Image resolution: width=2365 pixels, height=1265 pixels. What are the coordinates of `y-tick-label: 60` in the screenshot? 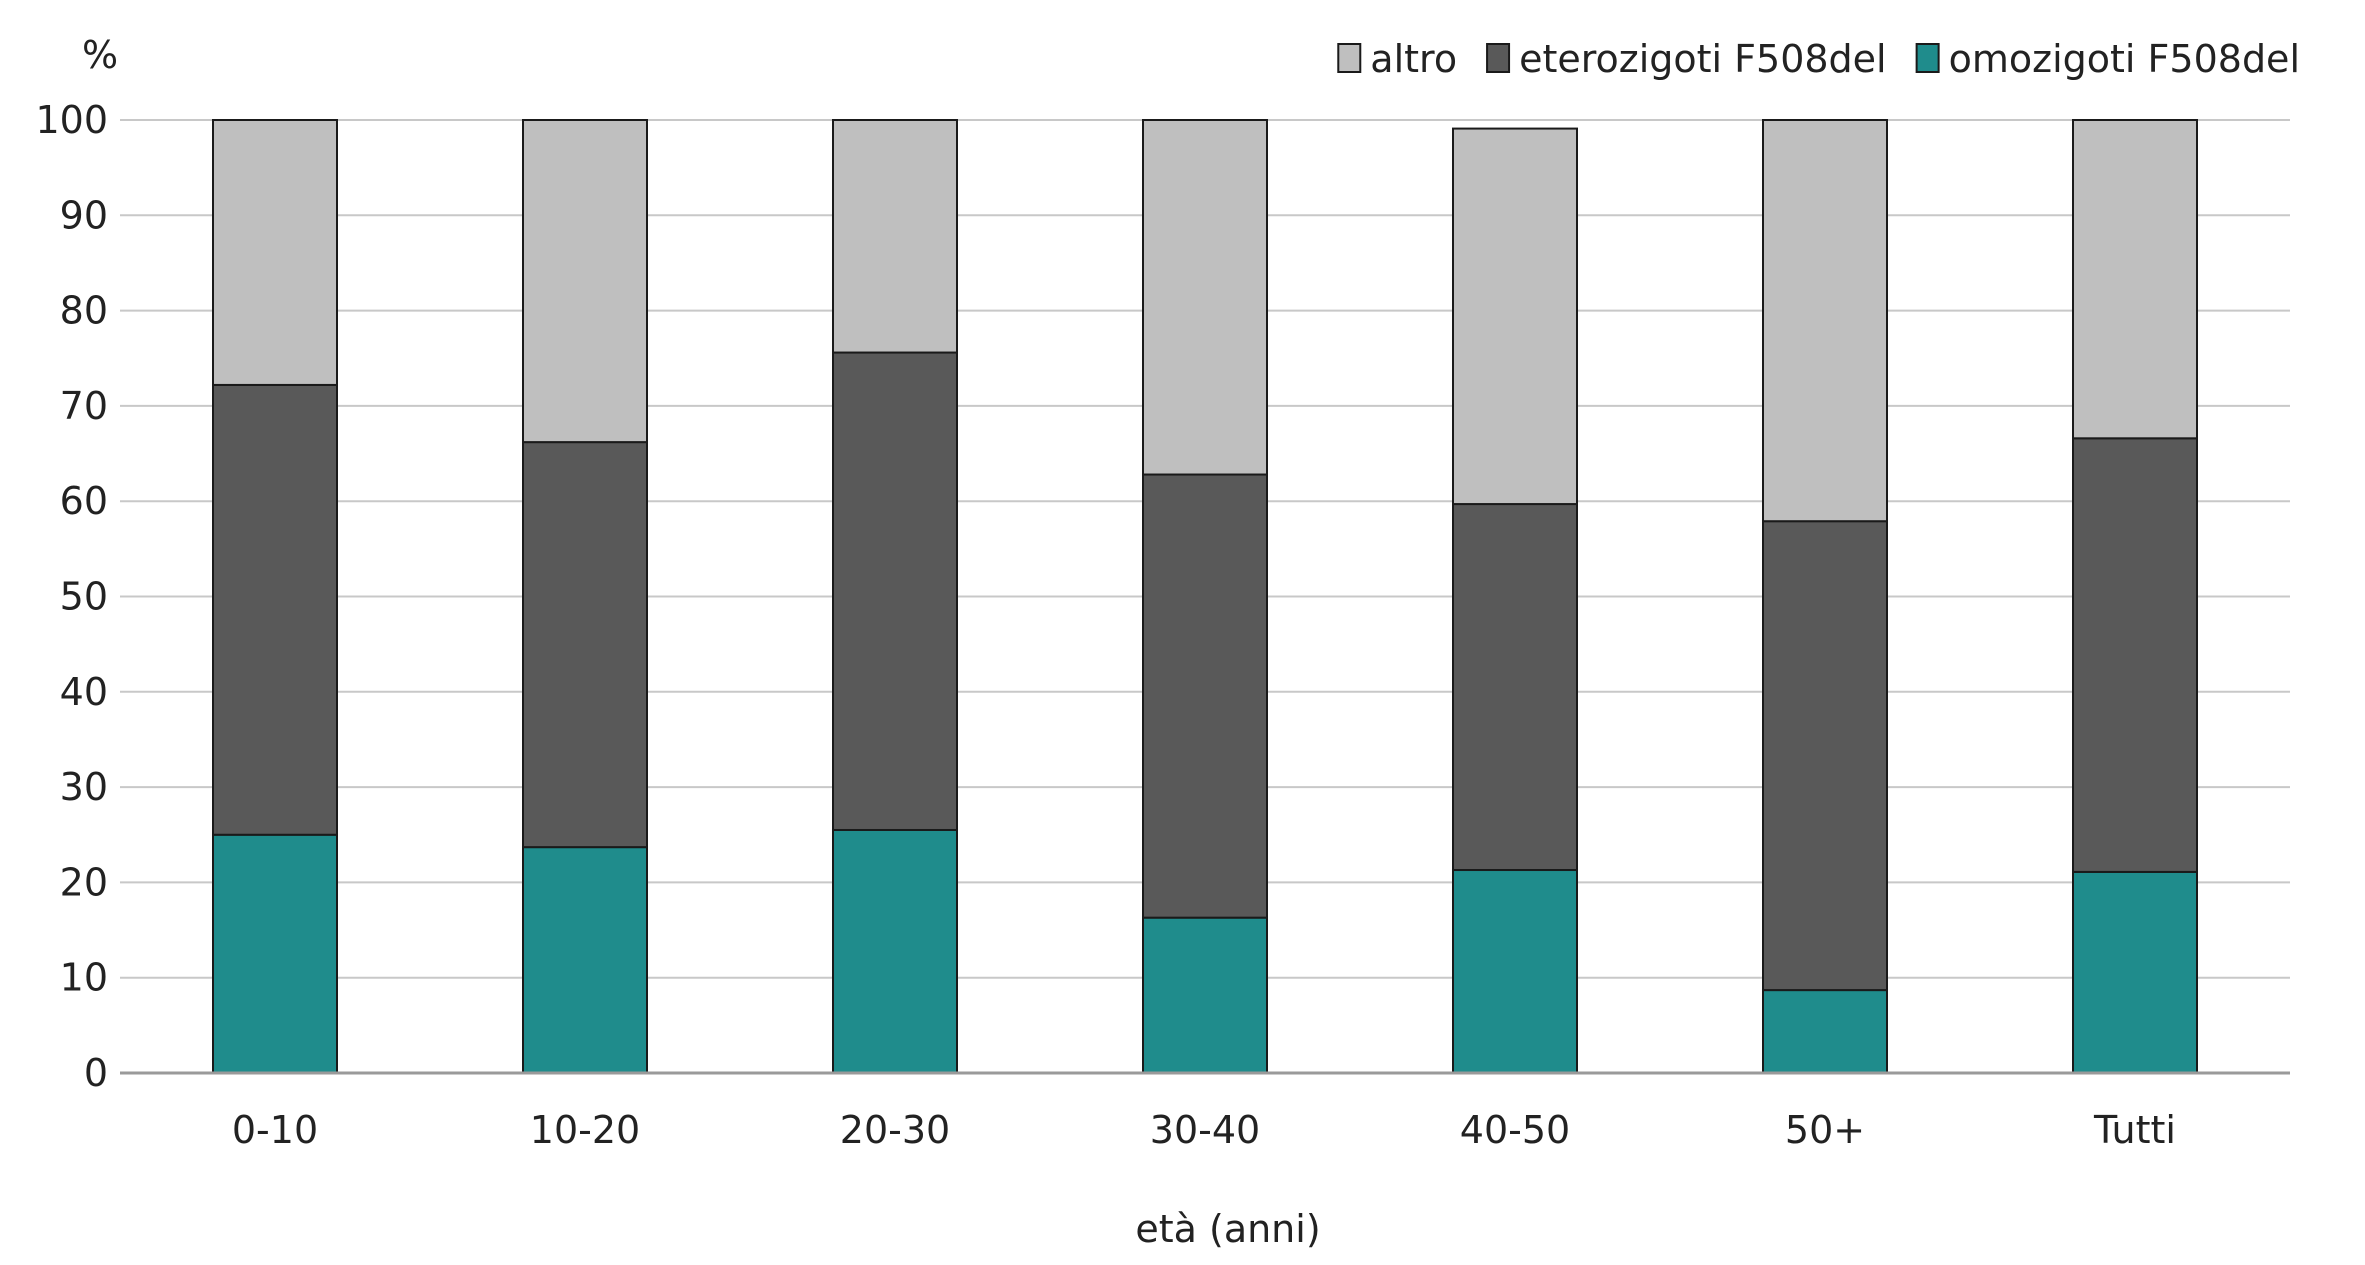 It's located at (84, 501).